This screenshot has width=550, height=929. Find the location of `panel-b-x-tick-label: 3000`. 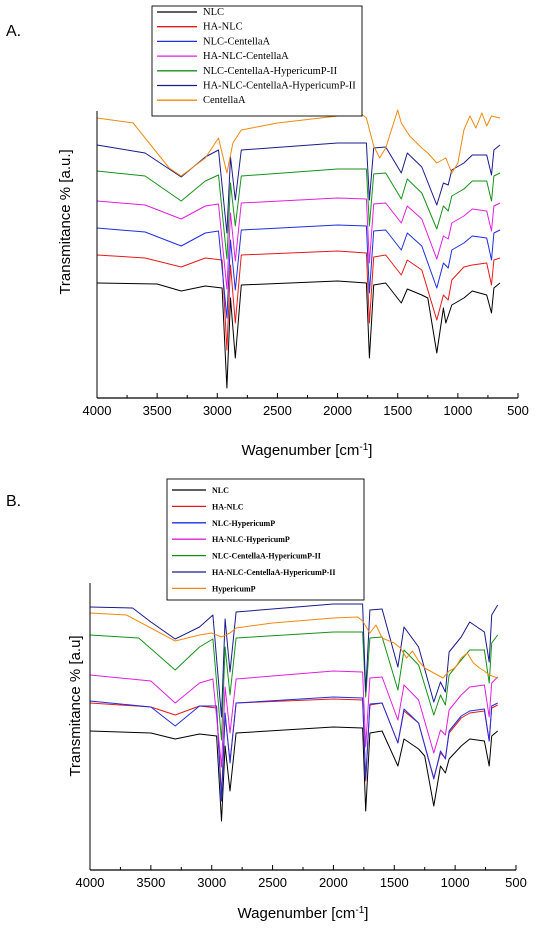

panel-b-x-tick-label: 3000 is located at coordinates (211, 882).